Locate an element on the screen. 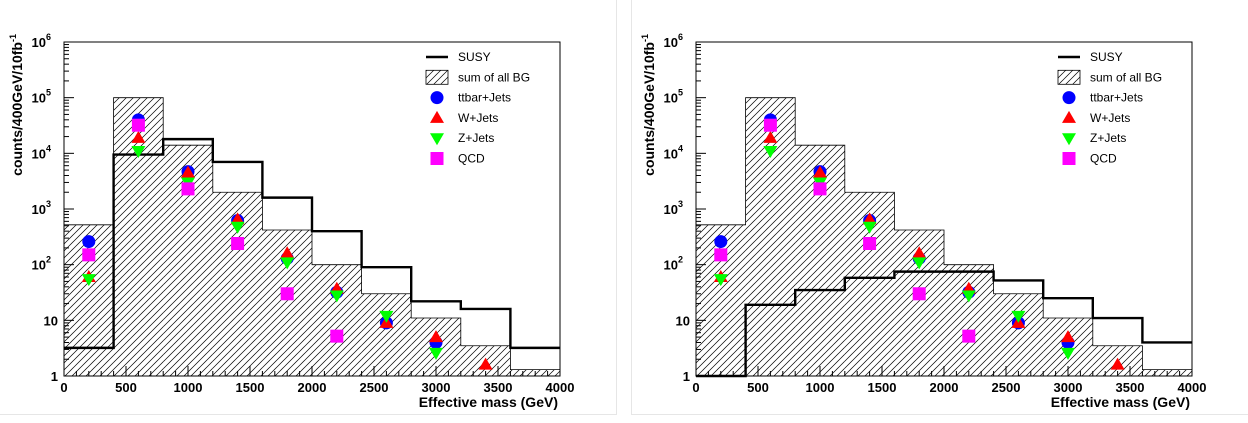 Image resolution: width=1248 pixels, height=423 pixels. y-tick-label: 10² is located at coordinates (41, 264).